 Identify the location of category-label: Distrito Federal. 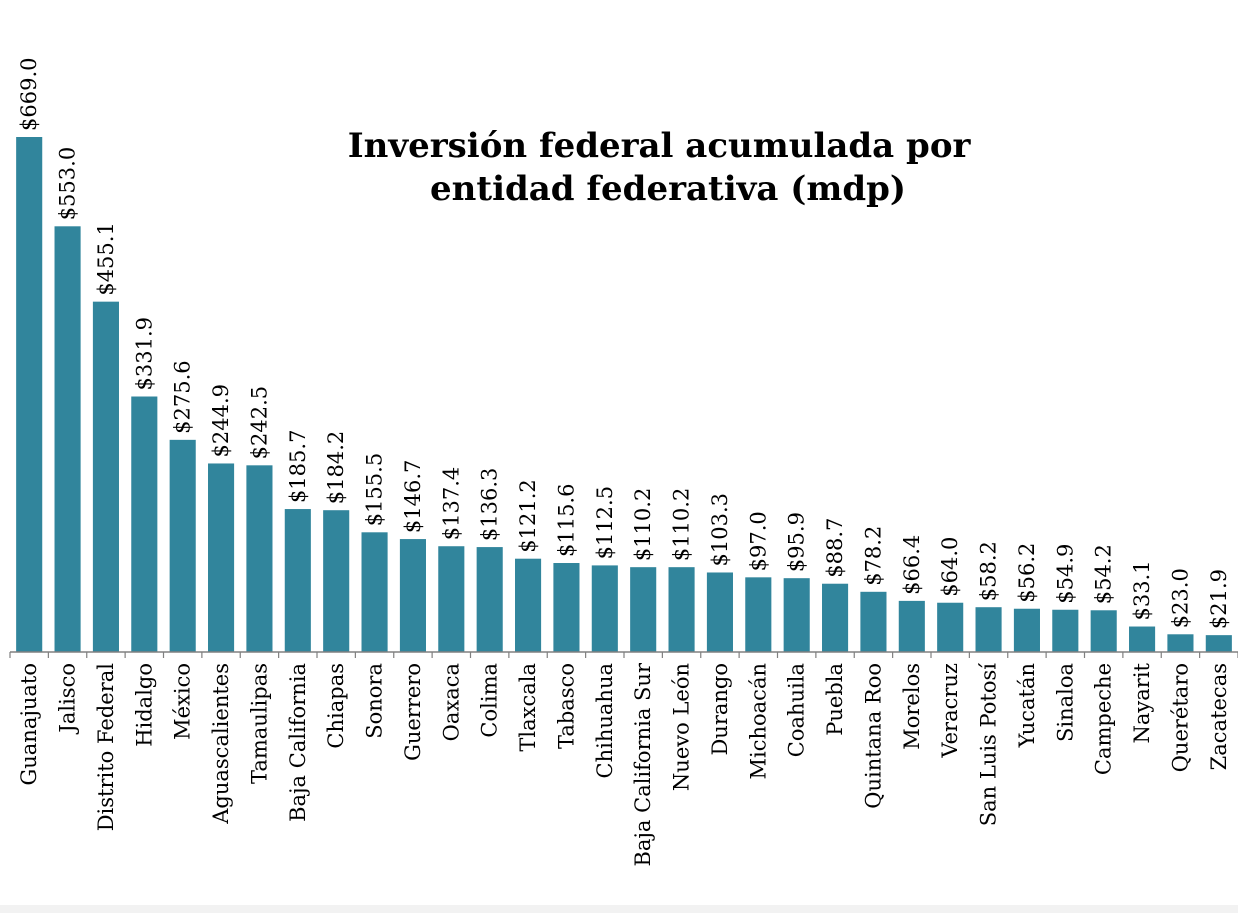
(106, 747).